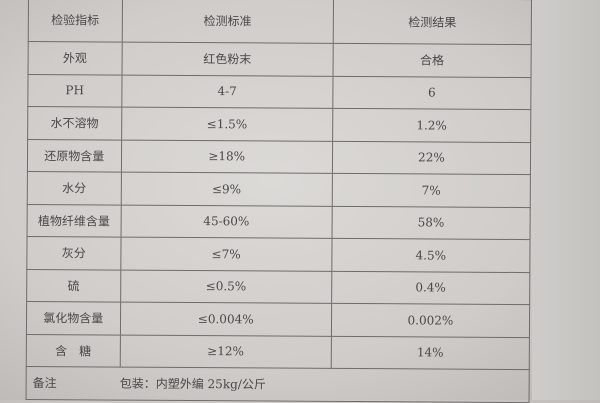  What do you see at coordinates (227, 124) in the screenshot?
I see `cell-standard: ≤1.5%` at bounding box center [227, 124].